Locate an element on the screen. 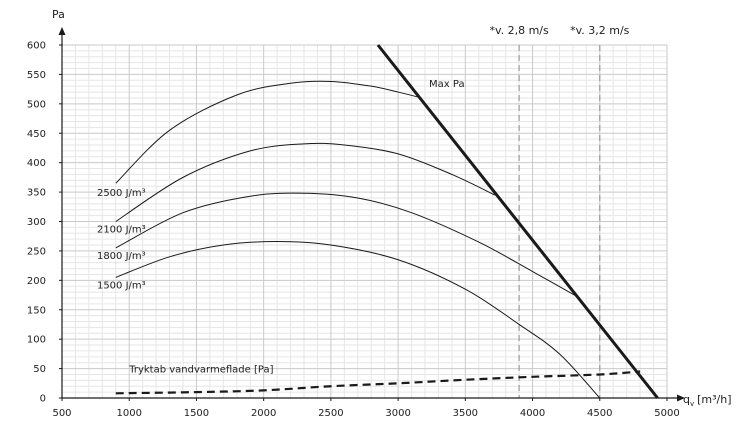 The image size is (750, 437). x-axis-label-unit: [m³/h] is located at coordinates (714, 399).